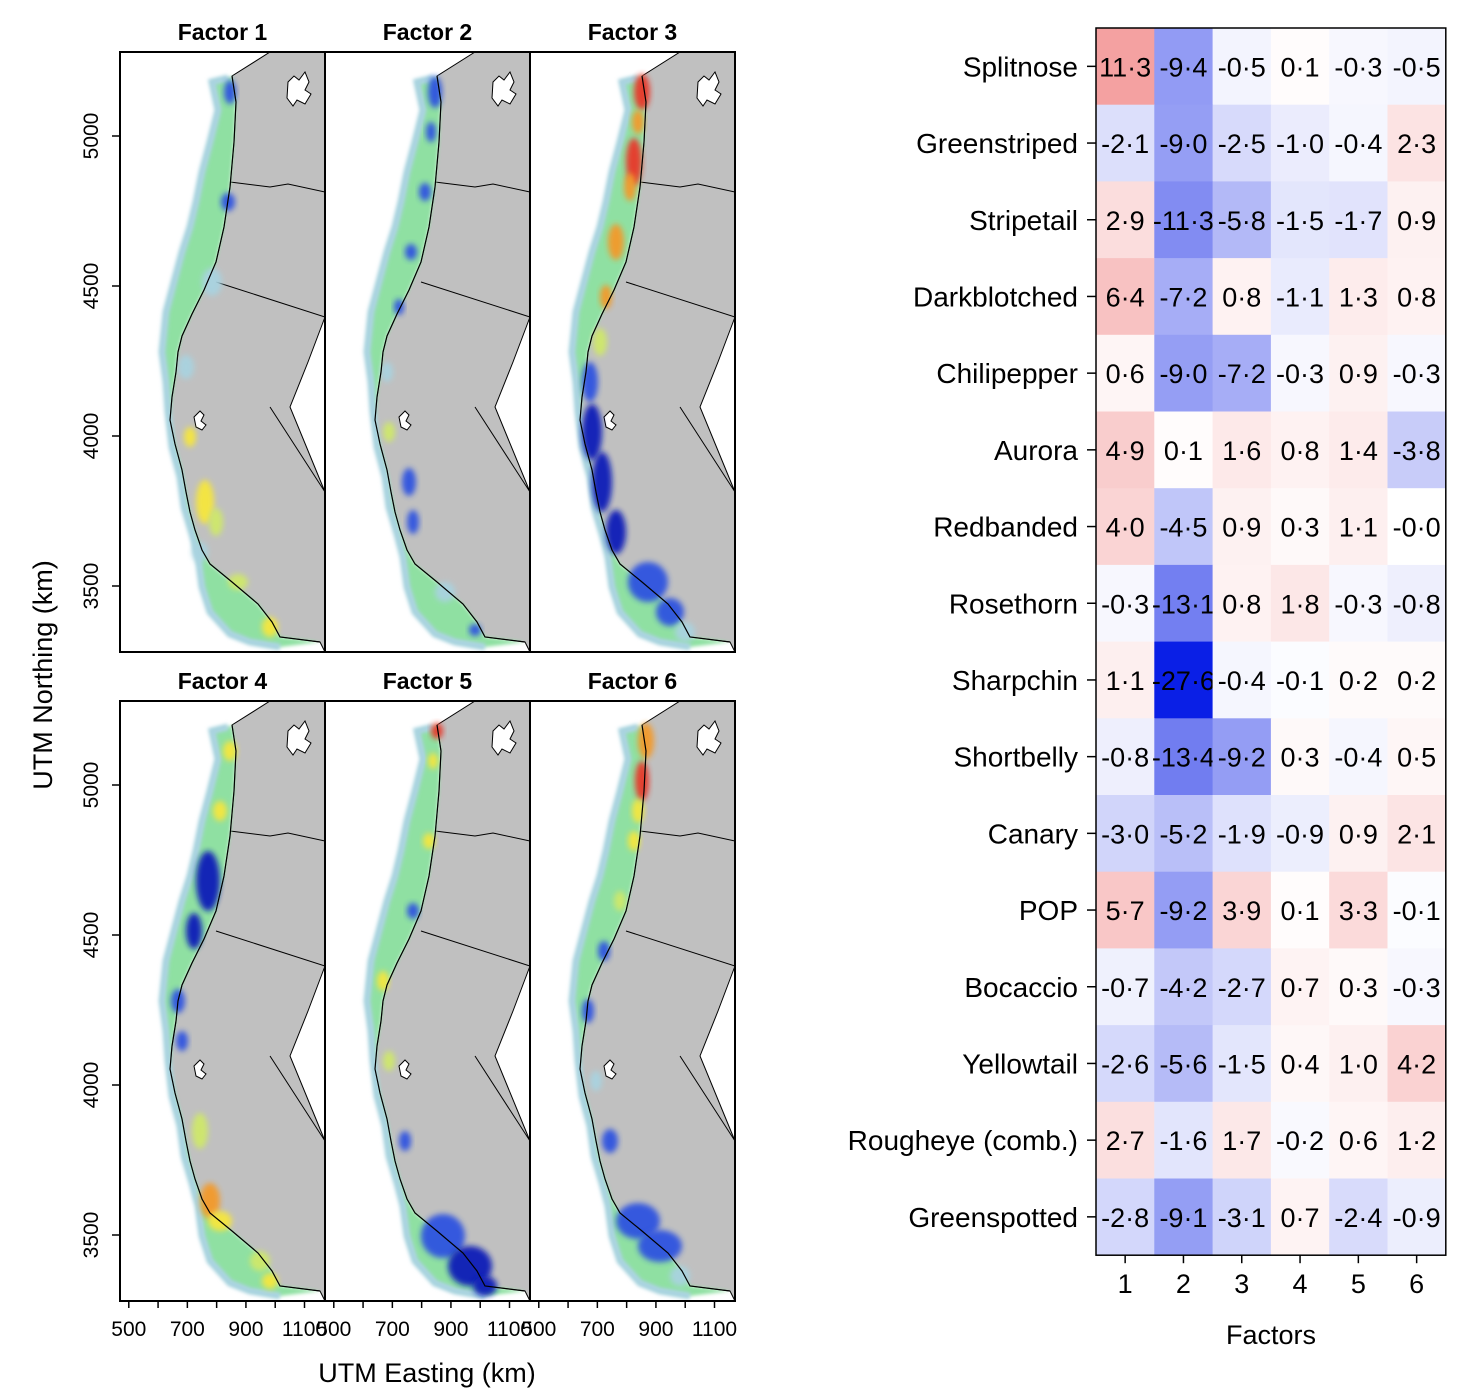 This screenshot has width=1480, height=1400. What do you see at coordinates (1241, 1141) in the screenshot?
I see `heatmap-cell-label: 1·7` at bounding box center [1241, 1141].